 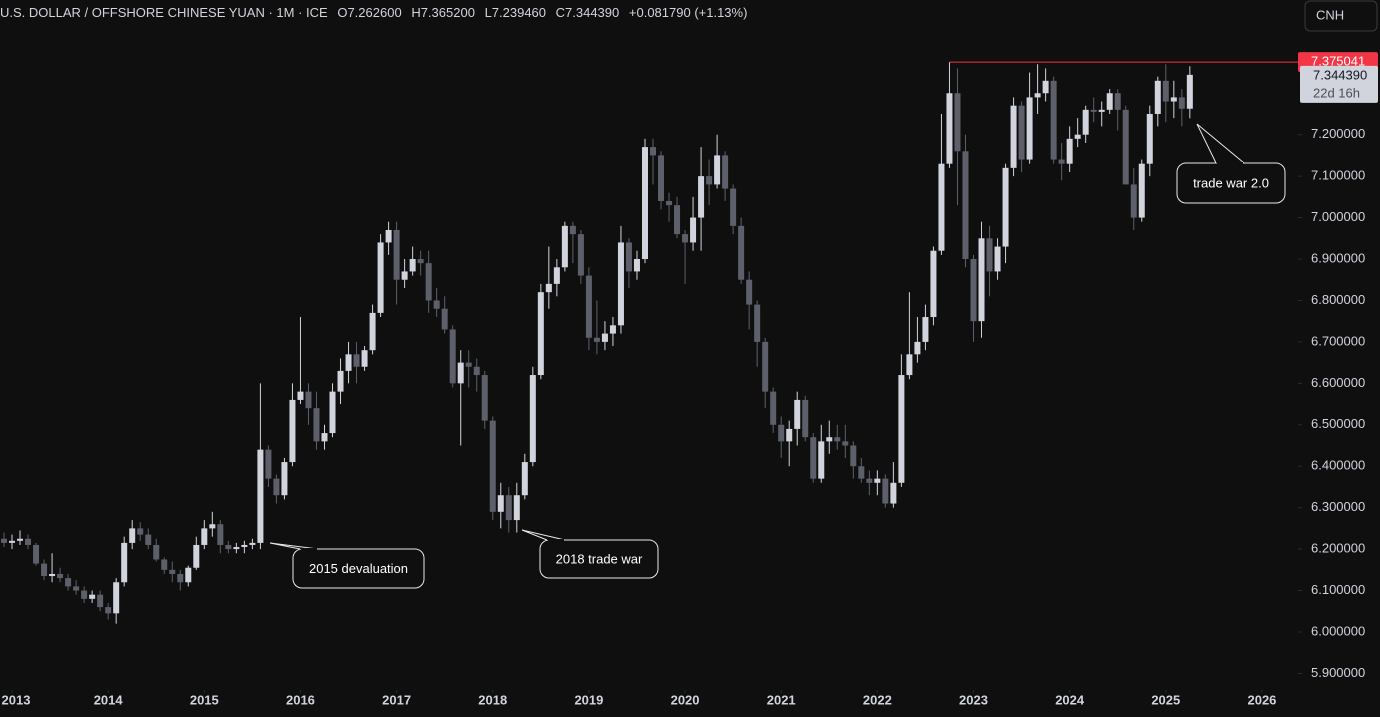 What do you see at coordinates (1338, 340) in the screenshot?
I see `y-tick-label: 6.700000` at bounding box center [1338, 340].